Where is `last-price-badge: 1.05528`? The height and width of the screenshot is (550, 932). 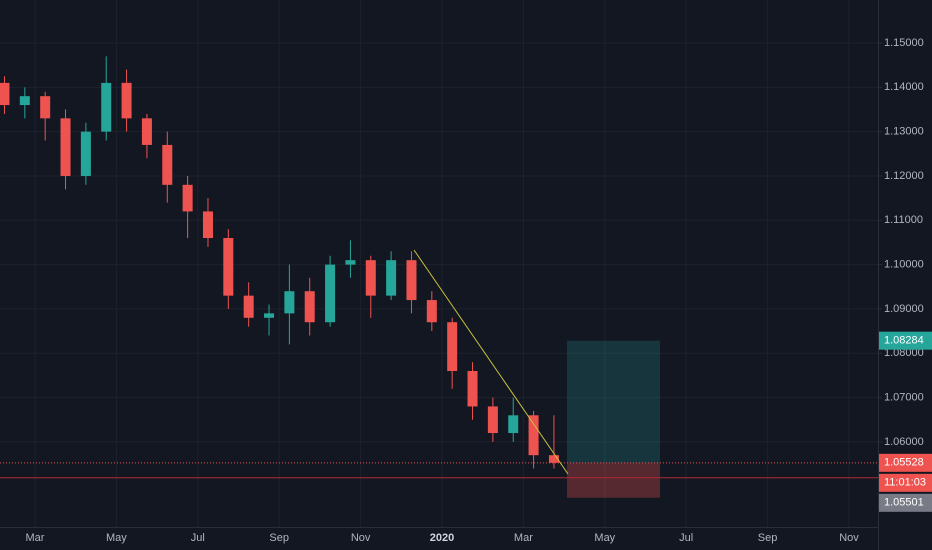
last-price-badge: 1.05528 is located at coordinates (904, 463).